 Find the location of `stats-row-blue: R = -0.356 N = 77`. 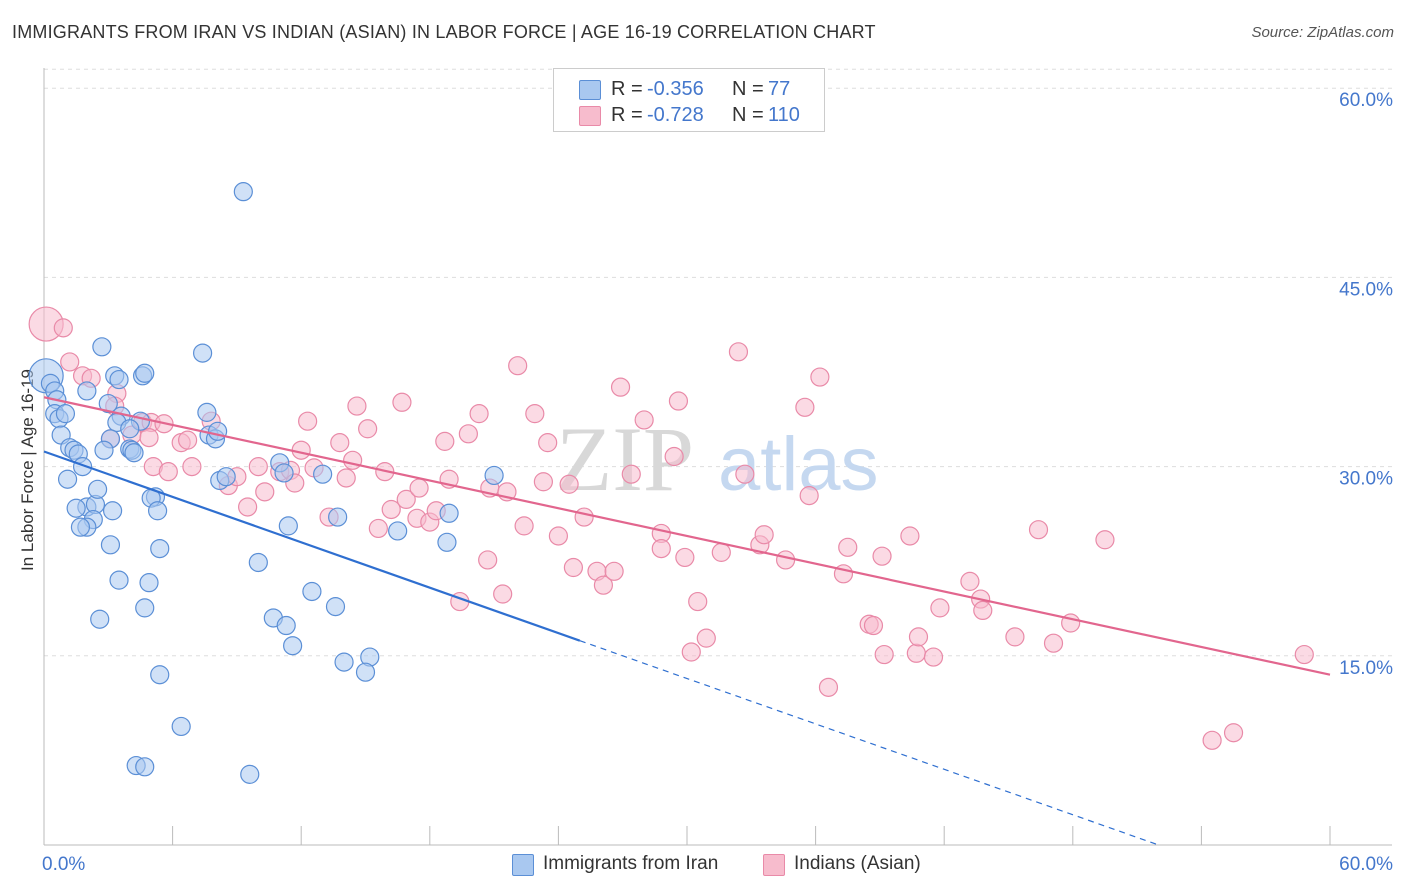

stats-row-blue: R = -0.356 N = 77 is located at coordinates (689, 89).